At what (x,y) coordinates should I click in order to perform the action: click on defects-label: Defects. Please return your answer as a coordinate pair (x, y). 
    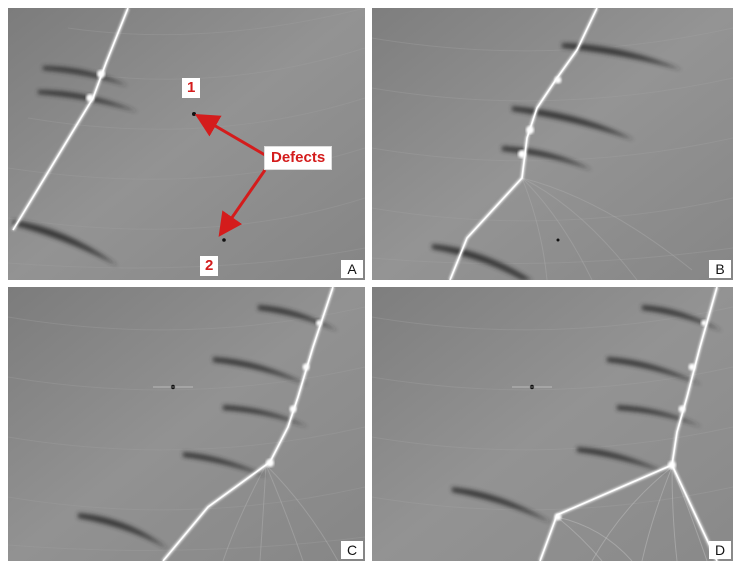
    Looking at the image, I should click on (298, 158).